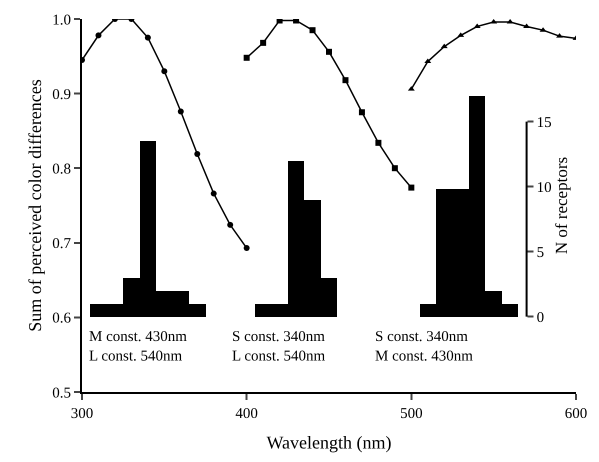  What do you see at coordinates (576, 414) in the screenshot?
I see `x-tick-label: 600` at bounding box center [576, 414].